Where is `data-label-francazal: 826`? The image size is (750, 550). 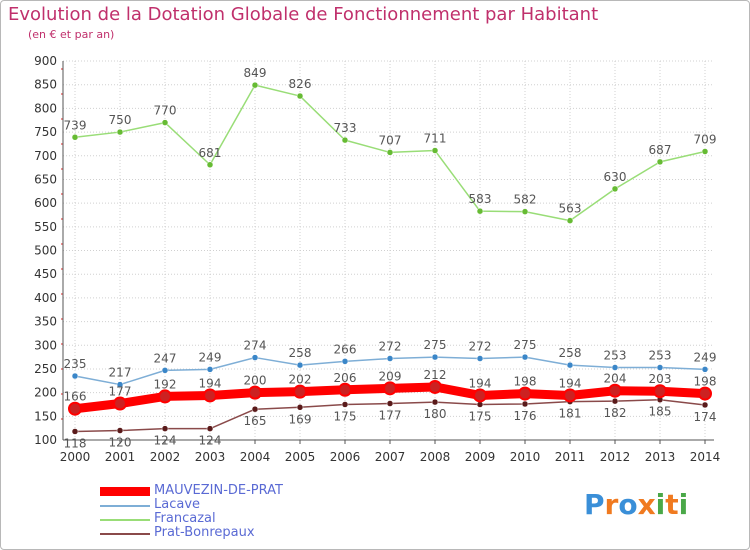
data-label-francazal: 826 is located at coordinates (300, 84).